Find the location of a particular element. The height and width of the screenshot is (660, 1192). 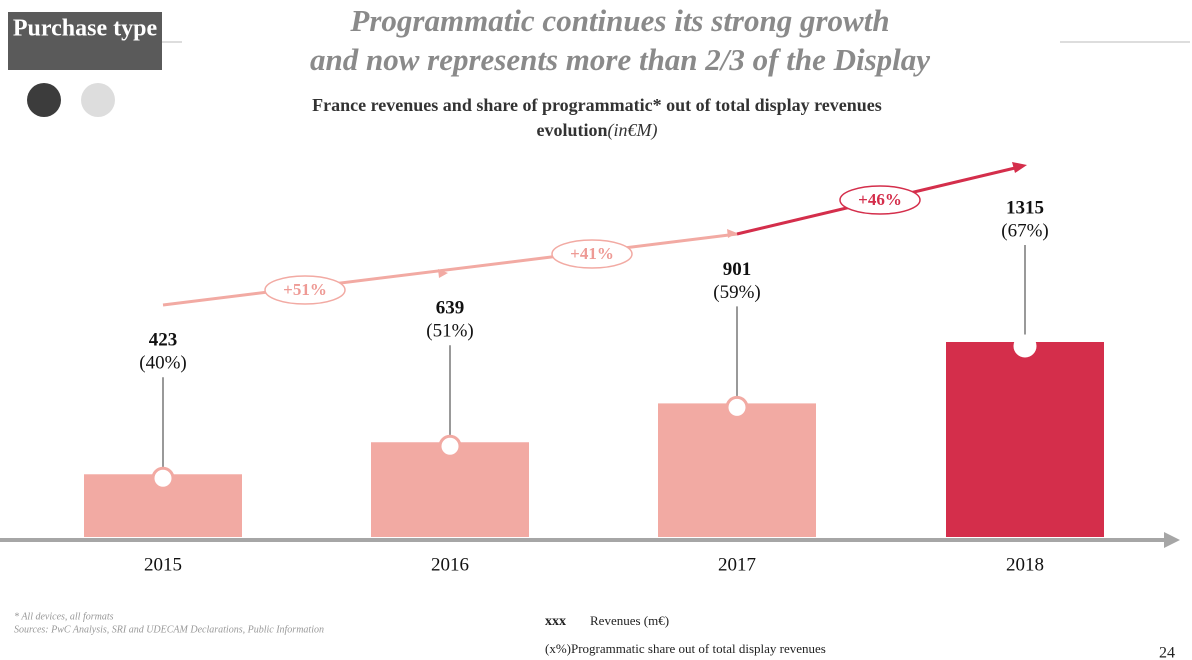

share-label: (51%) is located at coordinates (449, 331).